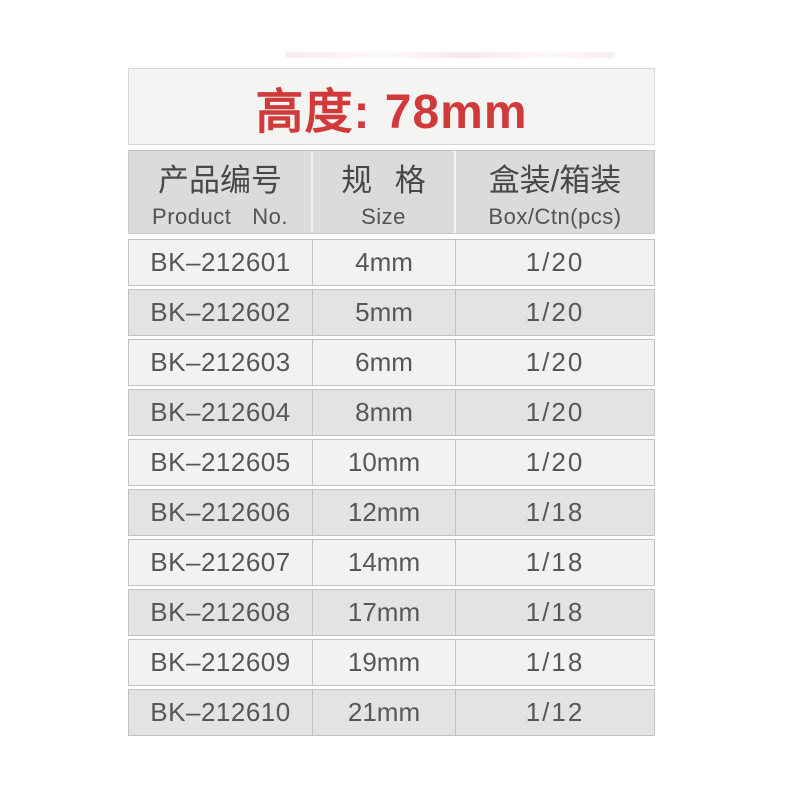 The height and width of the screenshot is (800, 800). I want to click on column-header-size: 规 格 Size, so click(384, 192).